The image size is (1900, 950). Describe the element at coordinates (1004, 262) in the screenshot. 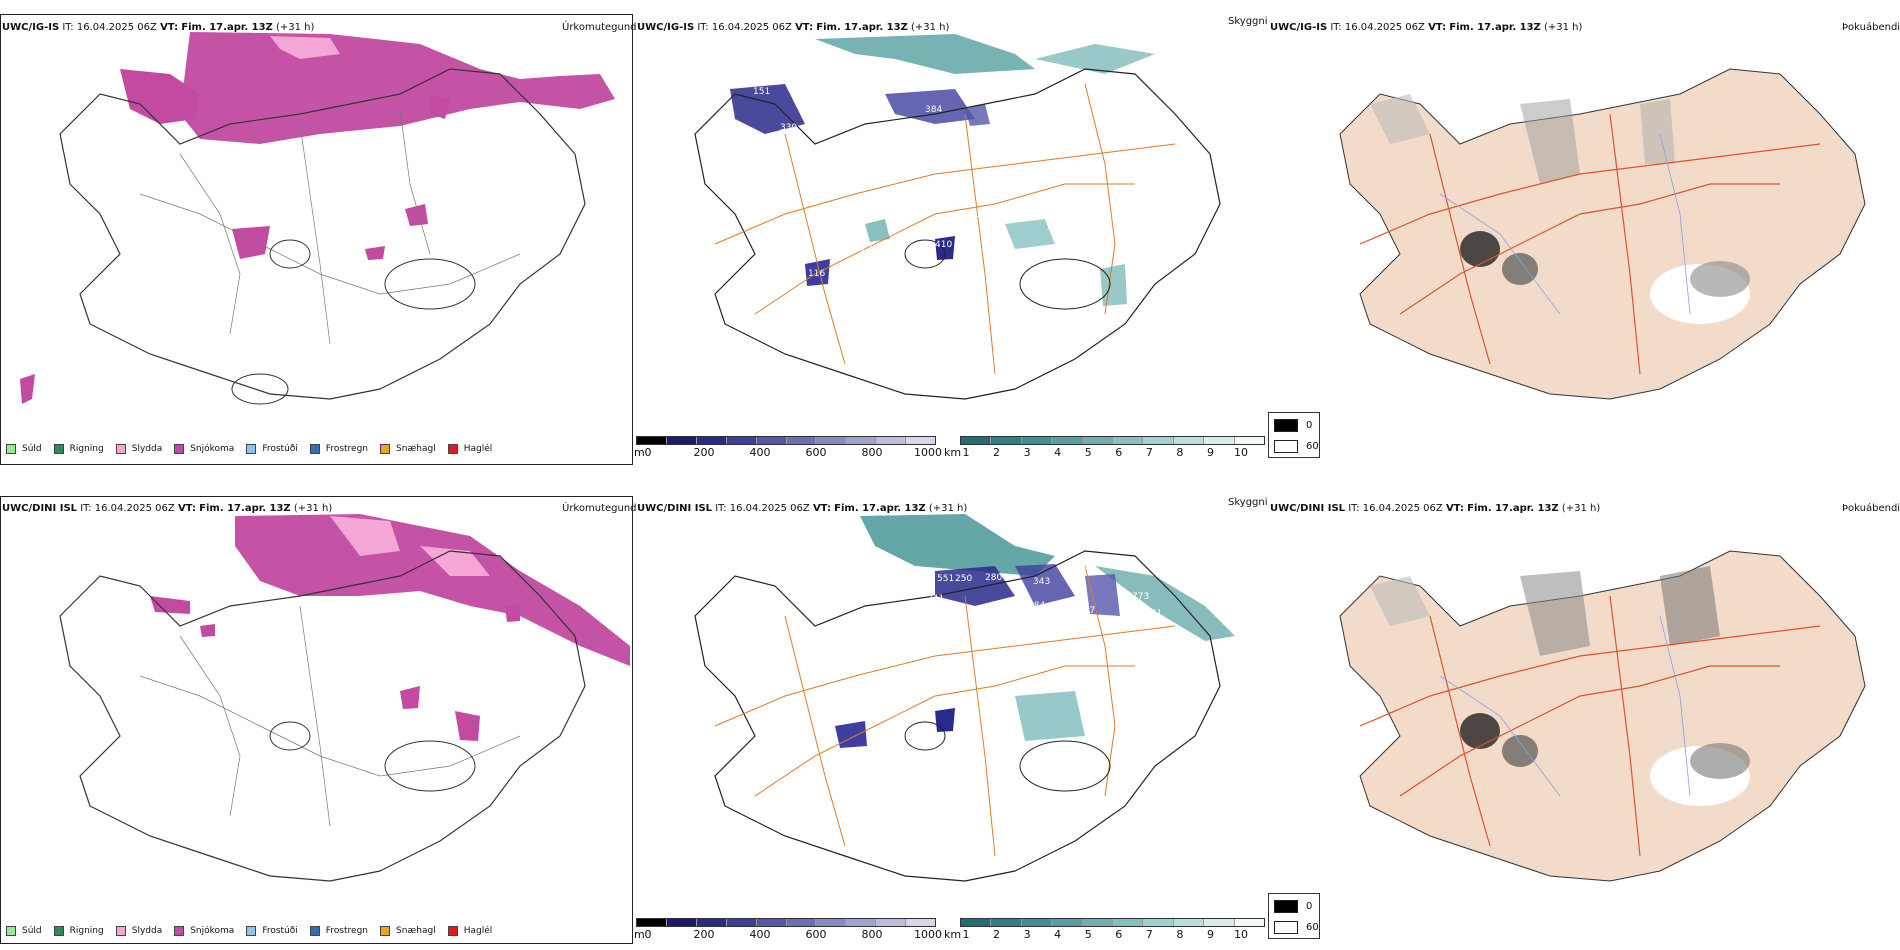

I see `value-label: 310` at that location.